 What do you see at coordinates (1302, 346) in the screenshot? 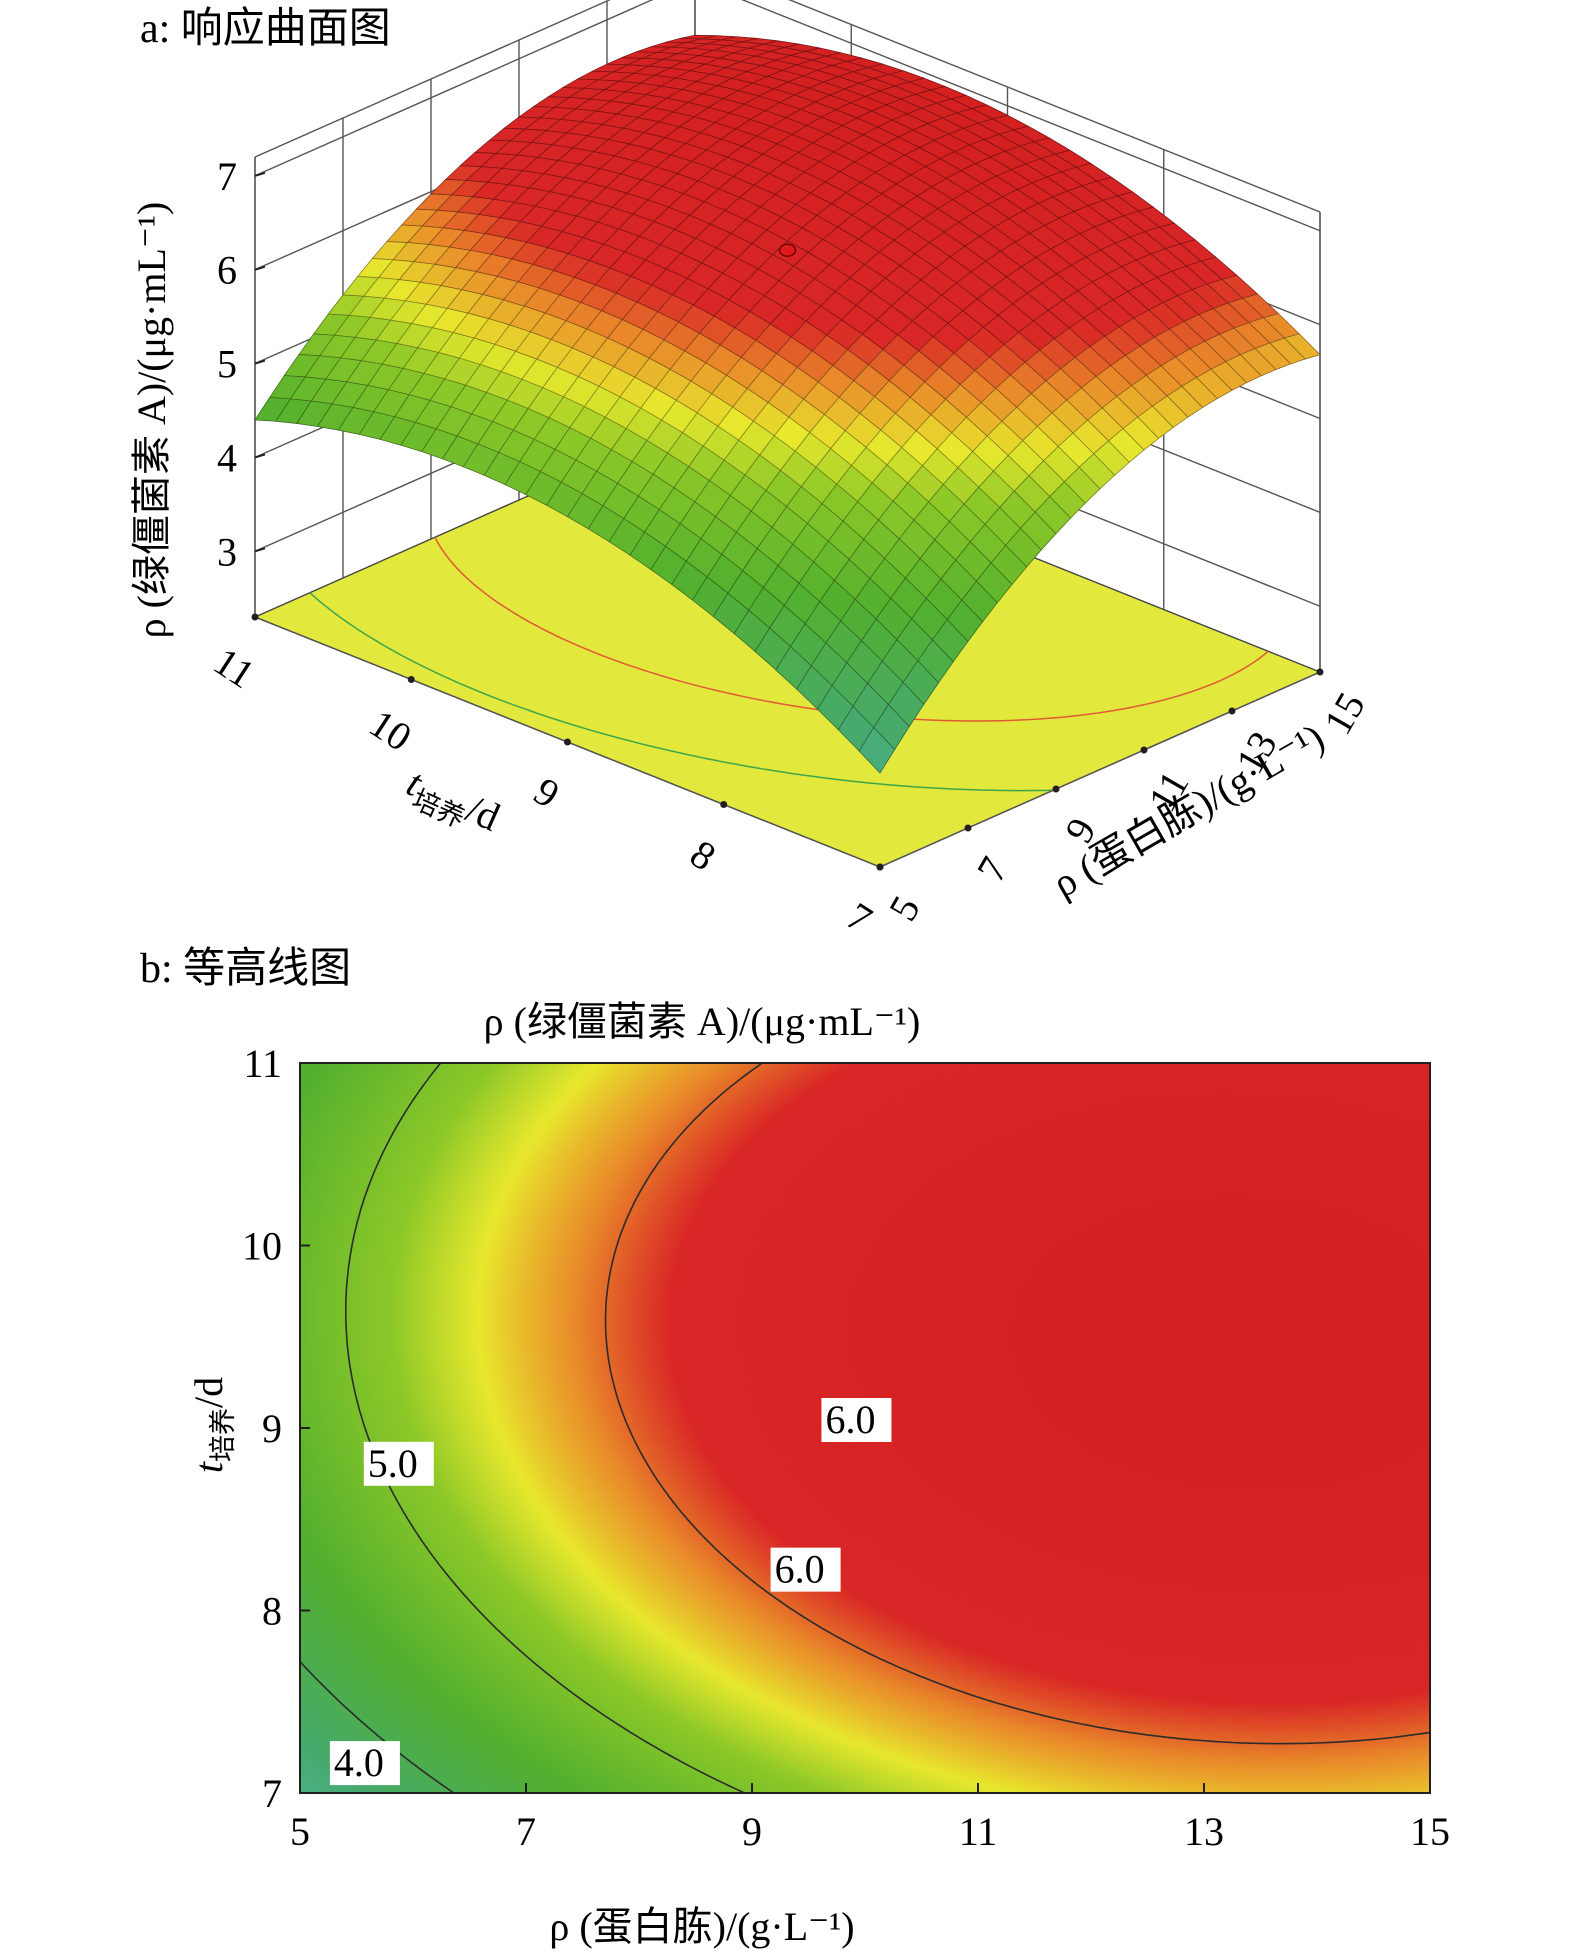
I see `surface-cell` at bounding box center [1302, 346].